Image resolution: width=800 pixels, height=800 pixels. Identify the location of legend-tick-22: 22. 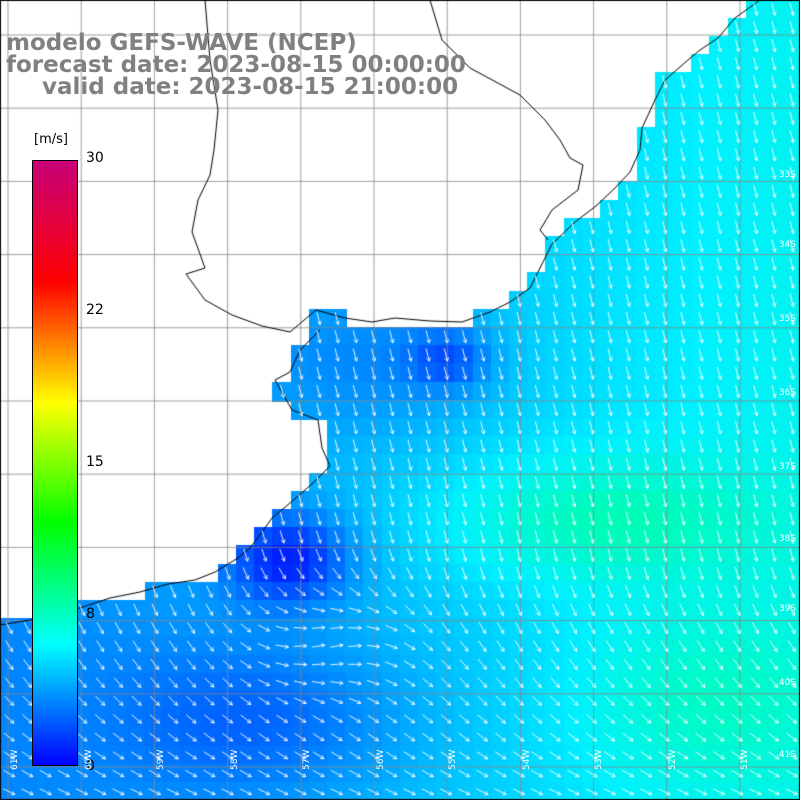
(95, 310).